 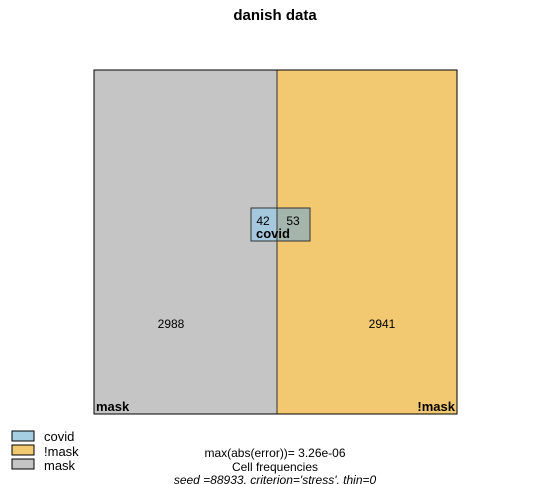 What do you see at coordinates (171, 324) in the screenshot?
I see `mask-count-label: 2988` at bounding box center [171, 324].